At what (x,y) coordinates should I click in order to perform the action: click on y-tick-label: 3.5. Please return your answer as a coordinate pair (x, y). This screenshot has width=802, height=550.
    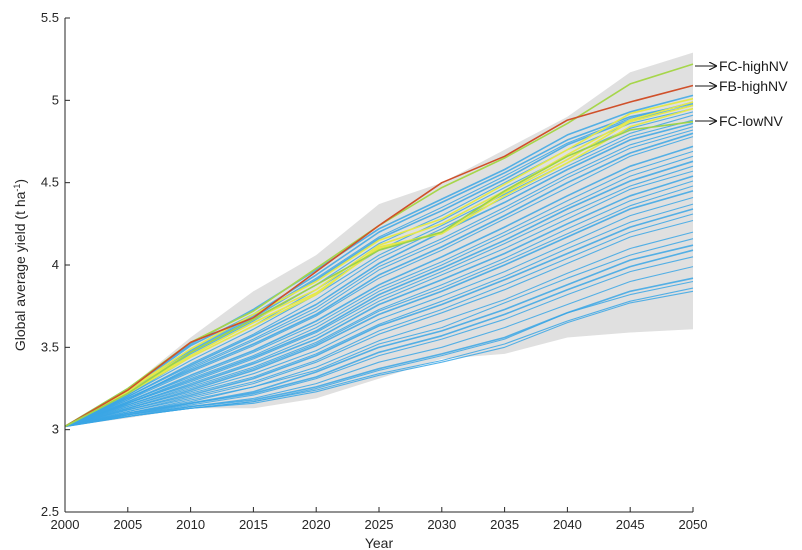
    Looking at the image, I should click on (50, 346).